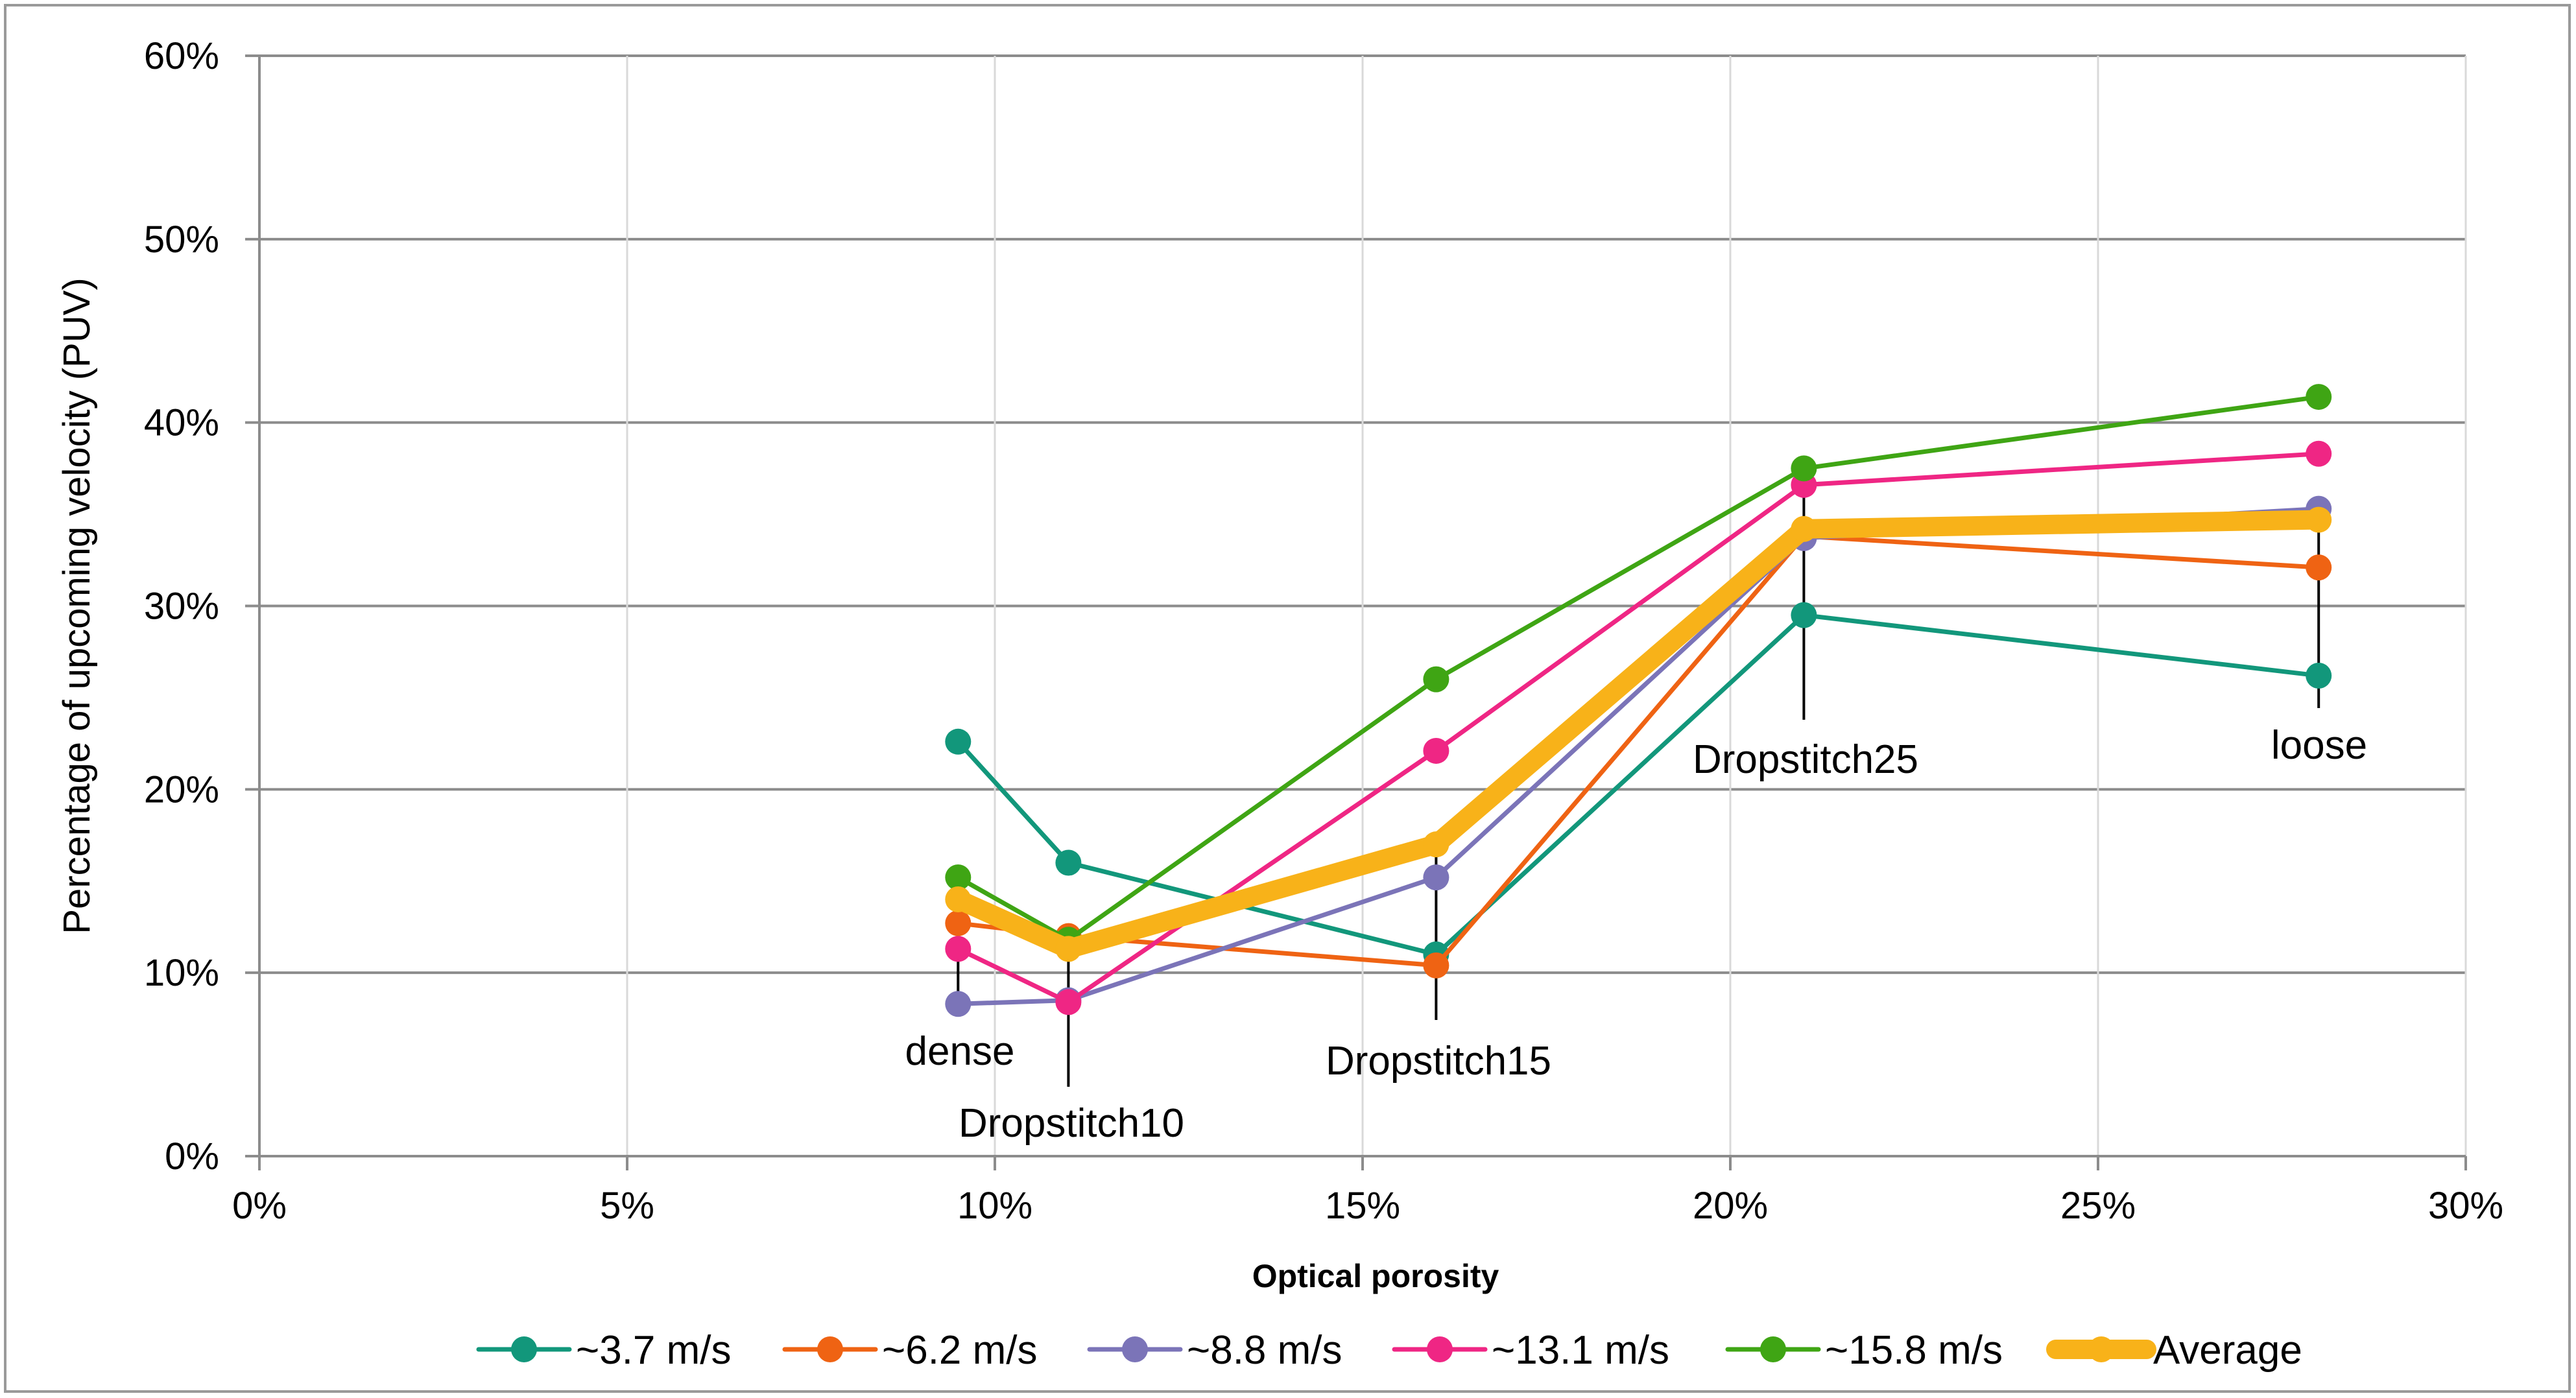 The height and width of the screenshot is (1398, 2576). I want to click on annotation-label: Dropstitch15, so click(1438, 1061).